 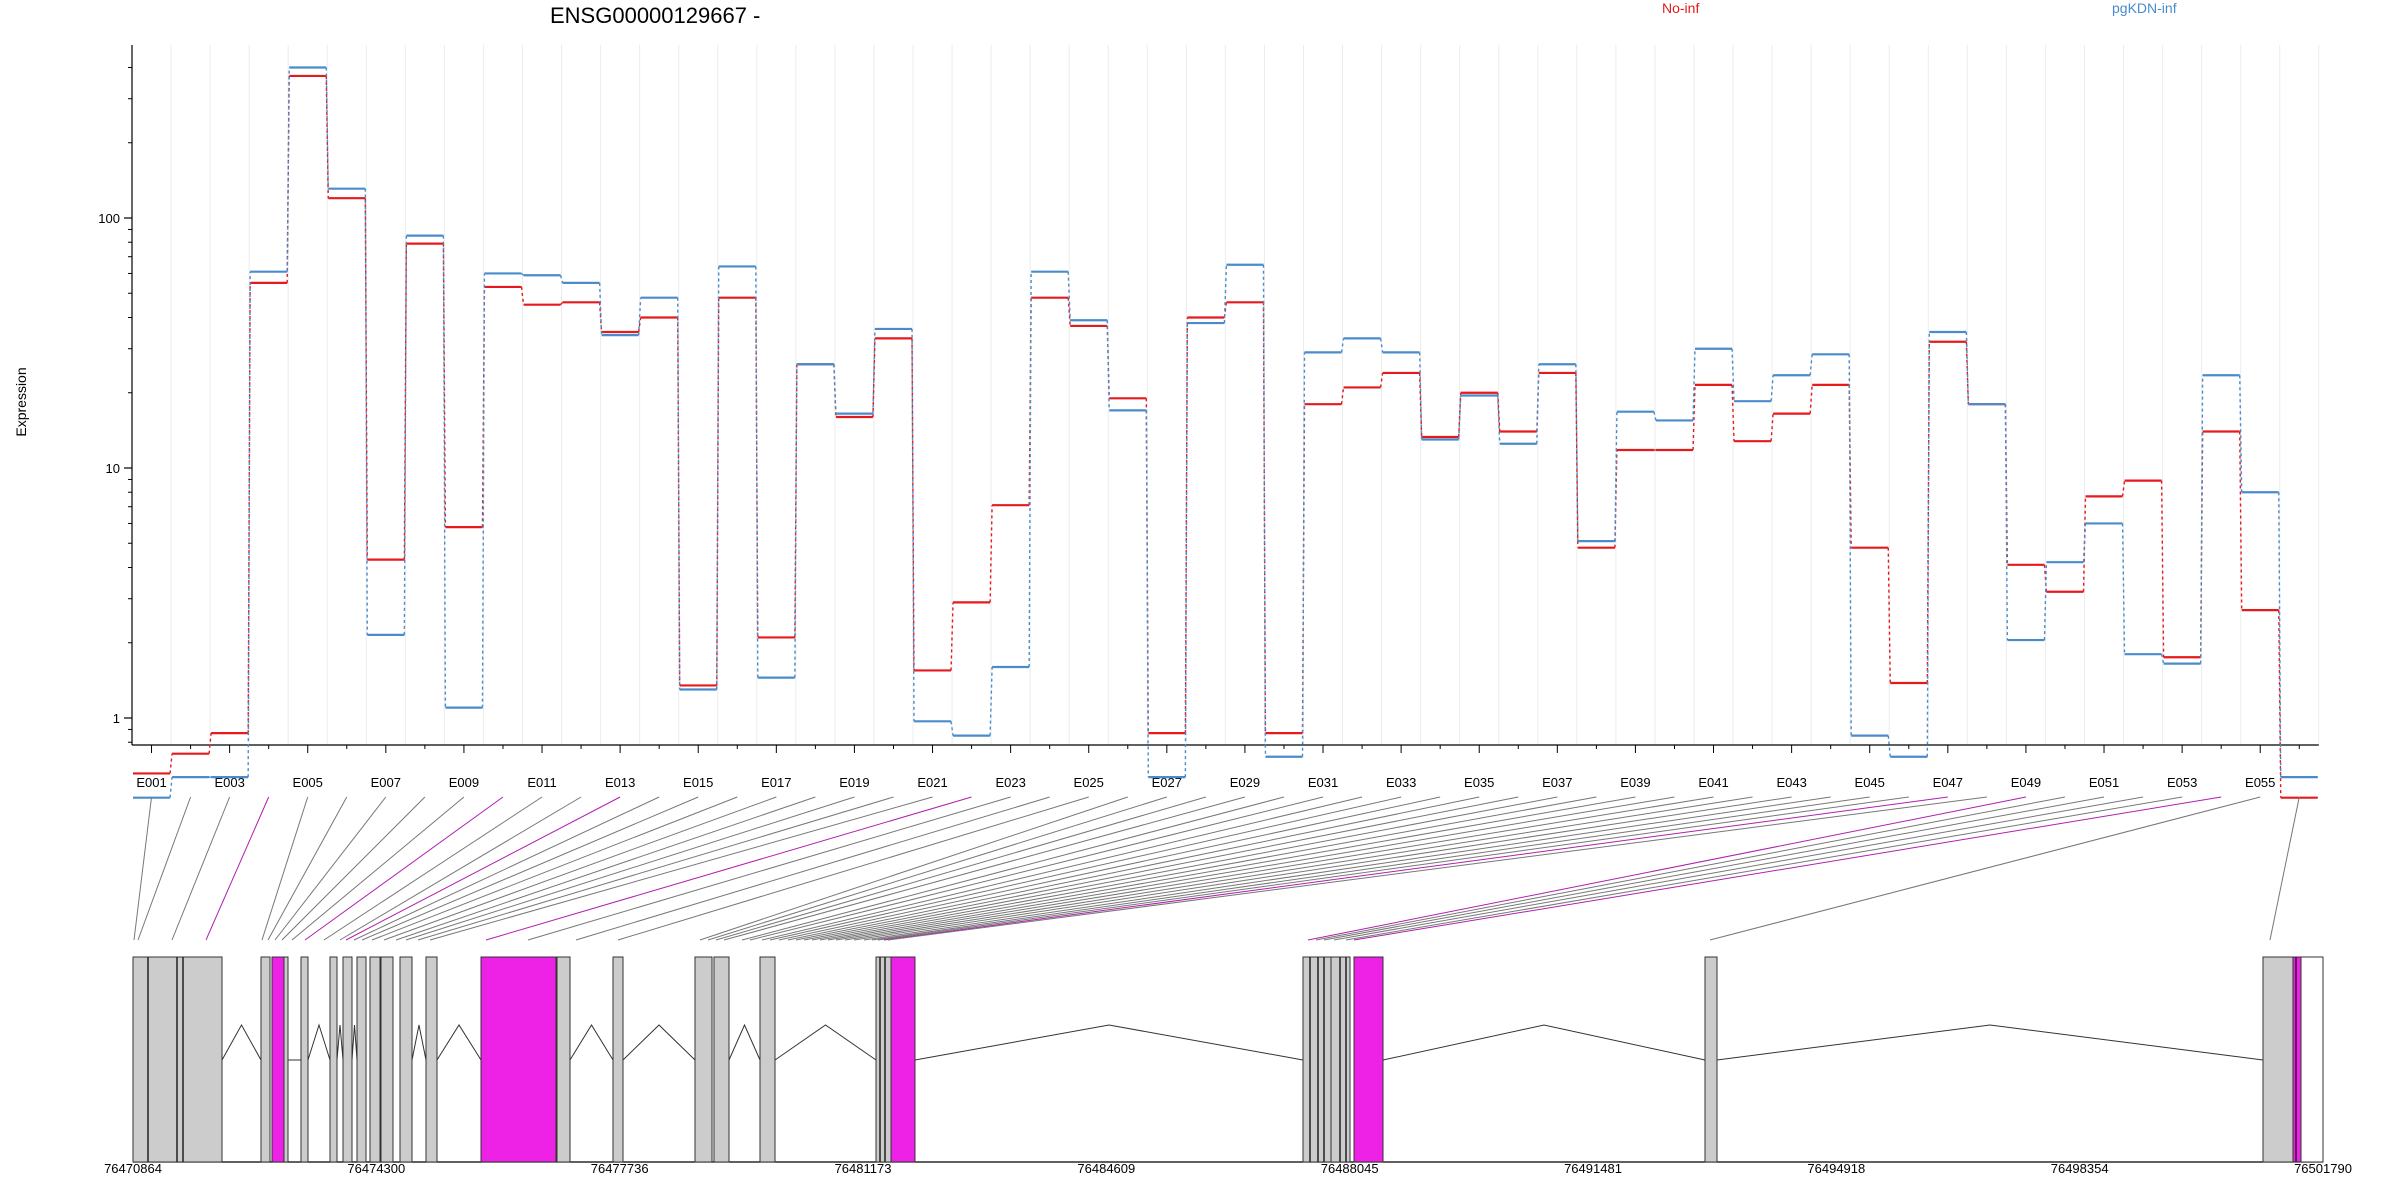 I want to click on legend-pgkdn-inf: pgKDN-inf, so click(x=2144, y=8).